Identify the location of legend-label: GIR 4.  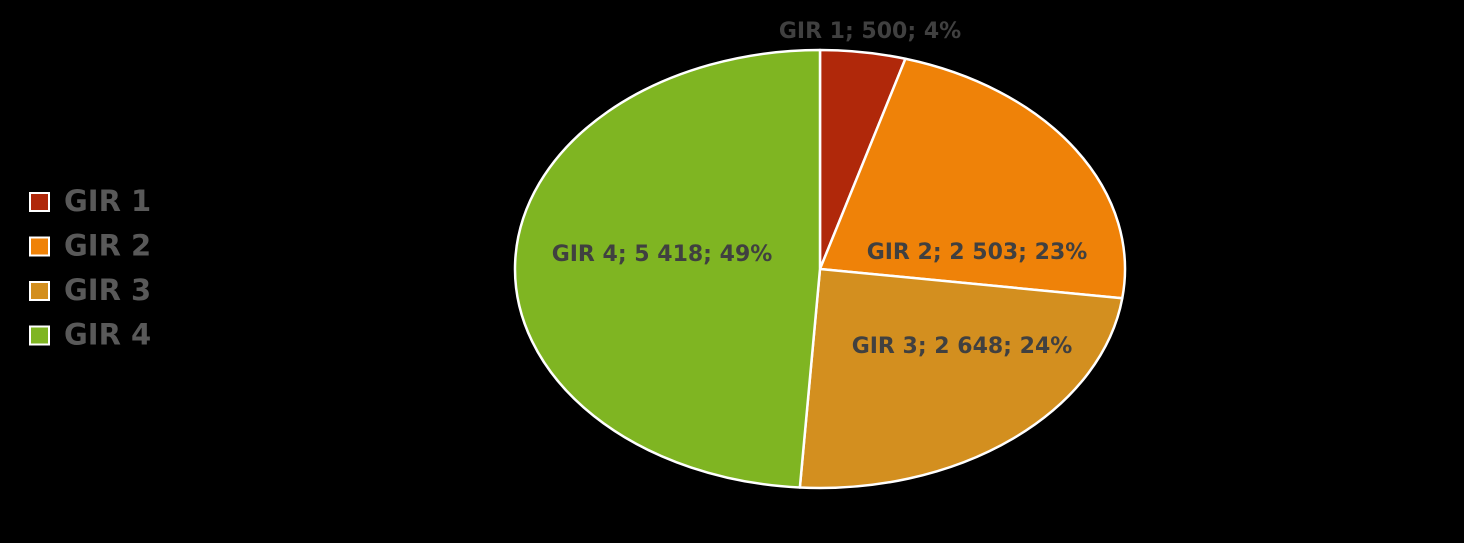
(107, 335).